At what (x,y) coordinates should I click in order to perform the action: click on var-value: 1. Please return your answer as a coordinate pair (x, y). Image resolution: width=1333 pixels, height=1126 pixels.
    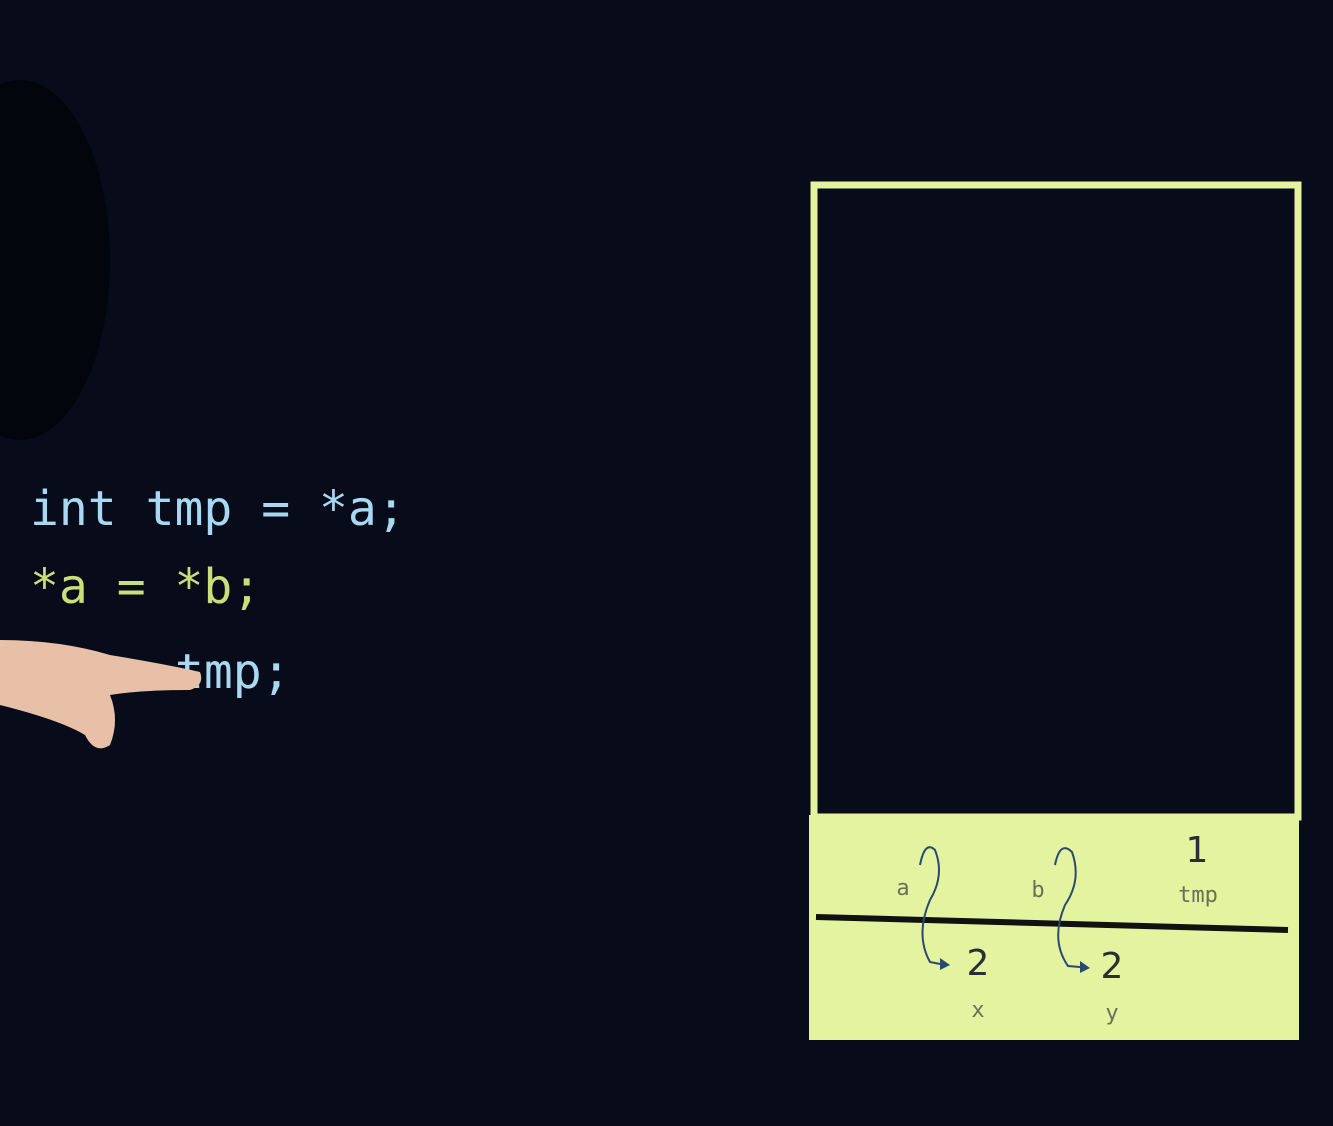
    Looking at the image, I should click on (1197, 850).